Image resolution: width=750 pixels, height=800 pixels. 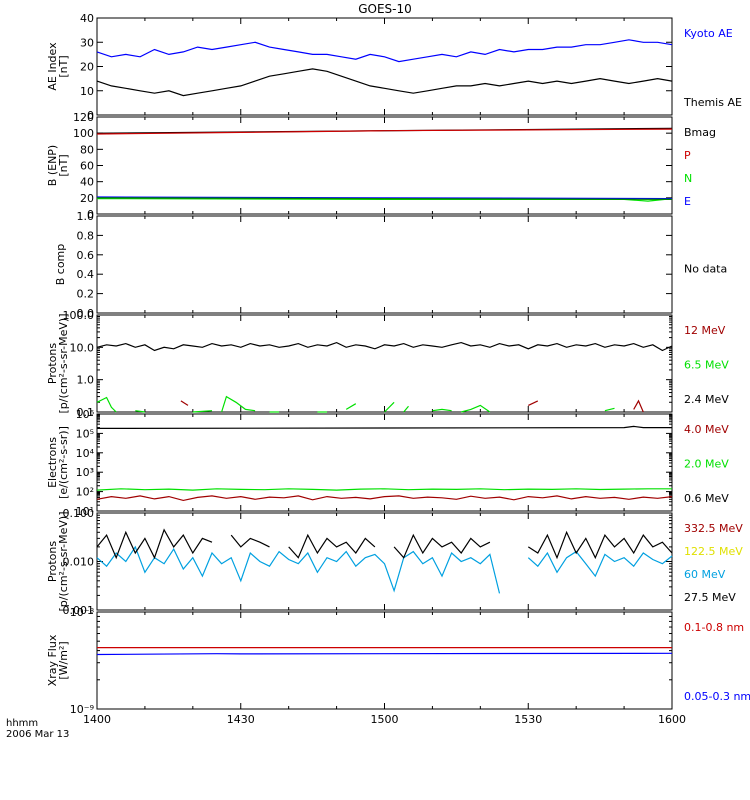 I want to click on y-tick-label: 0.001, so click(x=79, y=610).